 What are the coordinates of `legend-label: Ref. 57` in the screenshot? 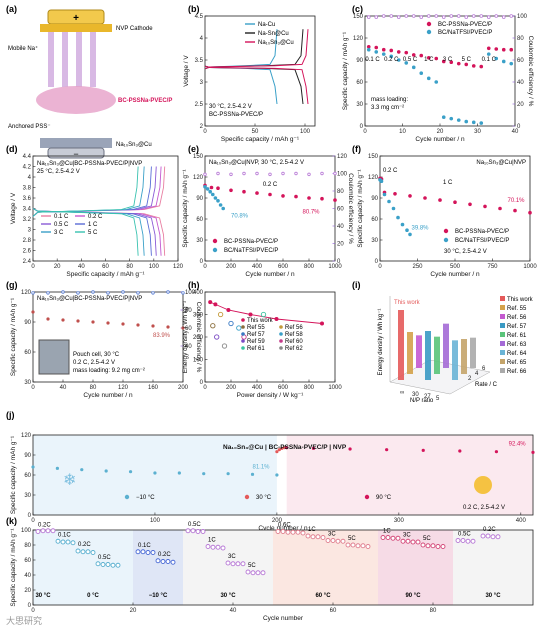 It's located at (517, 327).